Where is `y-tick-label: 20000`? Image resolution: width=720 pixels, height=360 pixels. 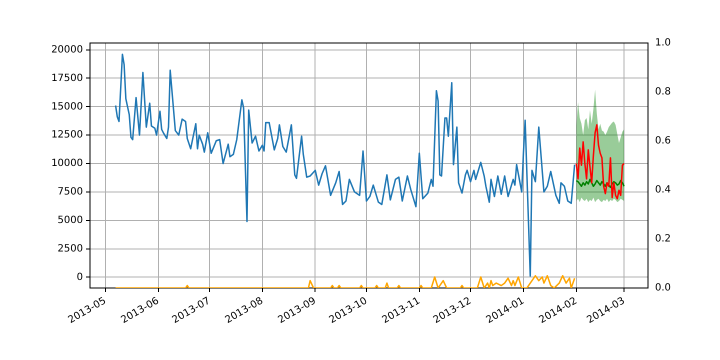
y-tick-label: 20000 is located at coordinates (67, 50).